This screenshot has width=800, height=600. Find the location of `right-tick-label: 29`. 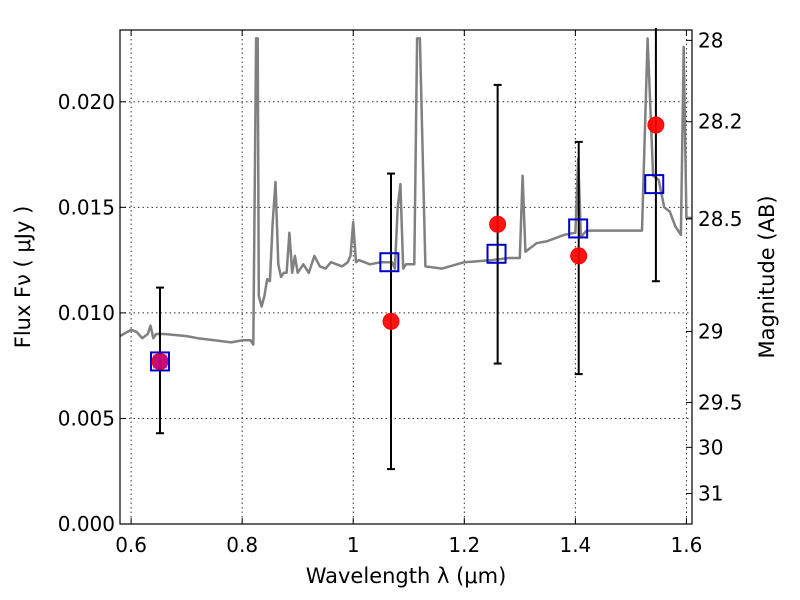

right-tick-label: 29 is located at coordinates (710, 331).